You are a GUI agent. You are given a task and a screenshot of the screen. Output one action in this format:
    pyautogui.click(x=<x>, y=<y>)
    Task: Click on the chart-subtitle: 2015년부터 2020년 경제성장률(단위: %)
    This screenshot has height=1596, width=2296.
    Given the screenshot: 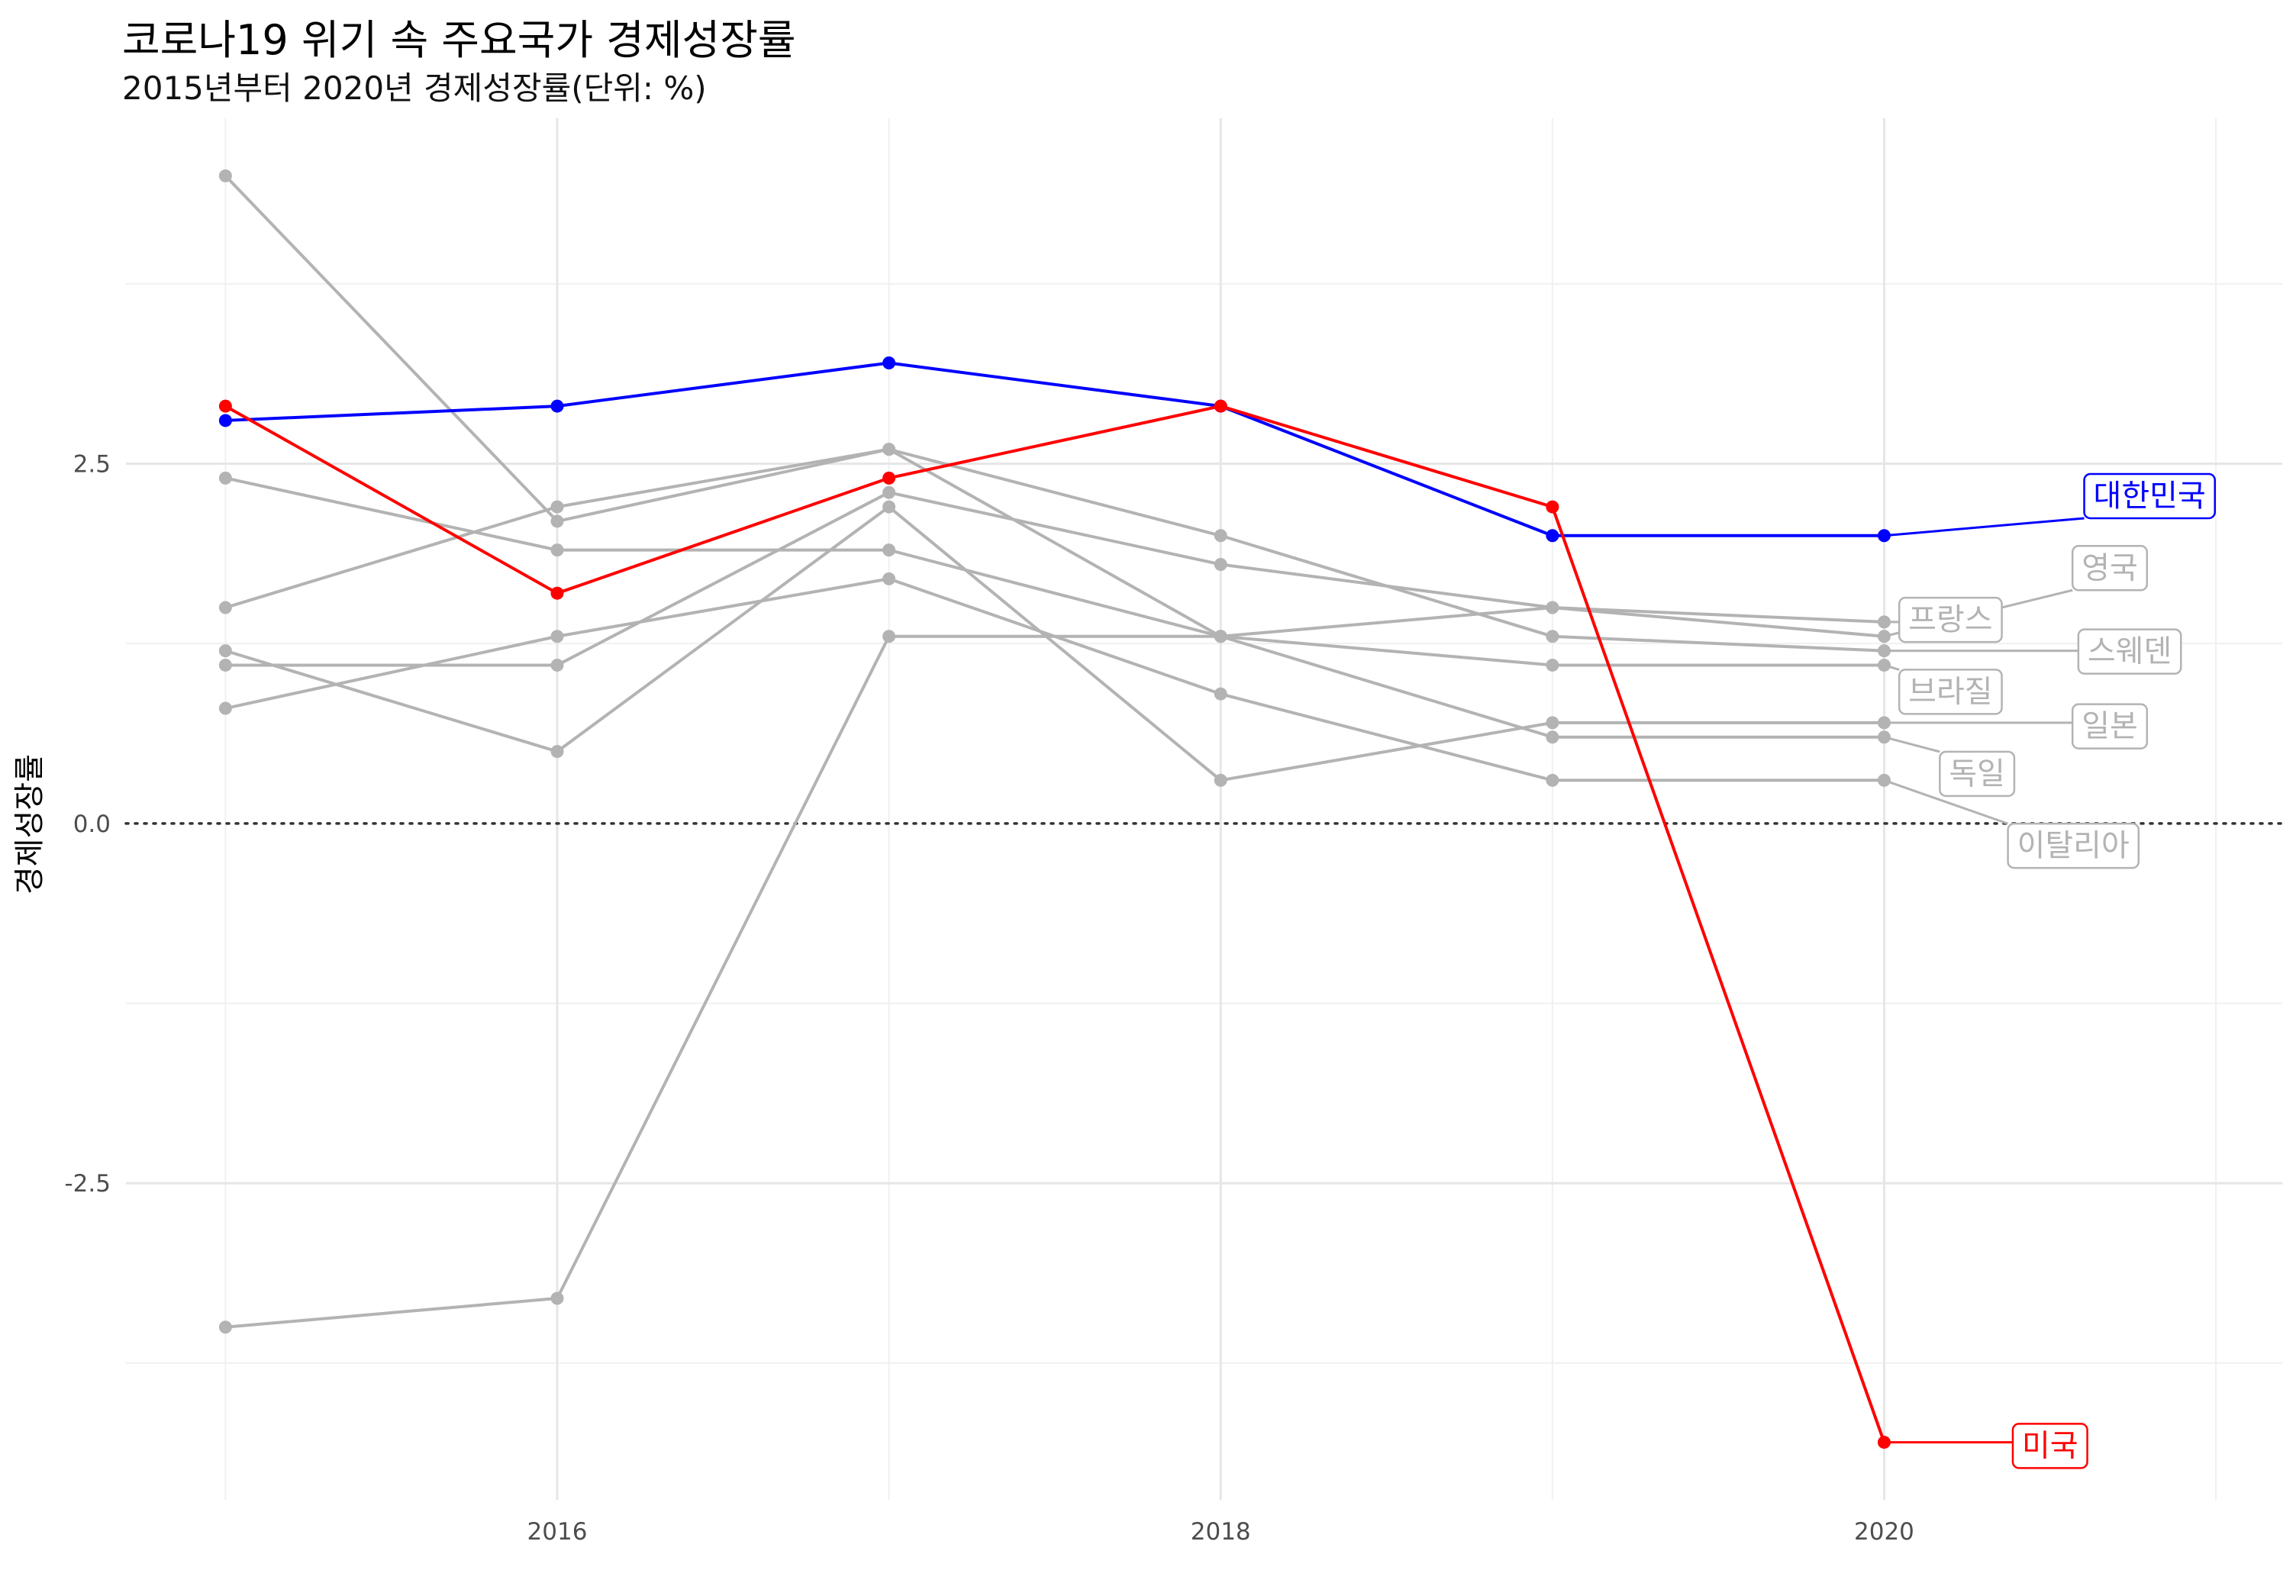 What is the action you would take?
    pyautogui.click(x=414, y=88)
    